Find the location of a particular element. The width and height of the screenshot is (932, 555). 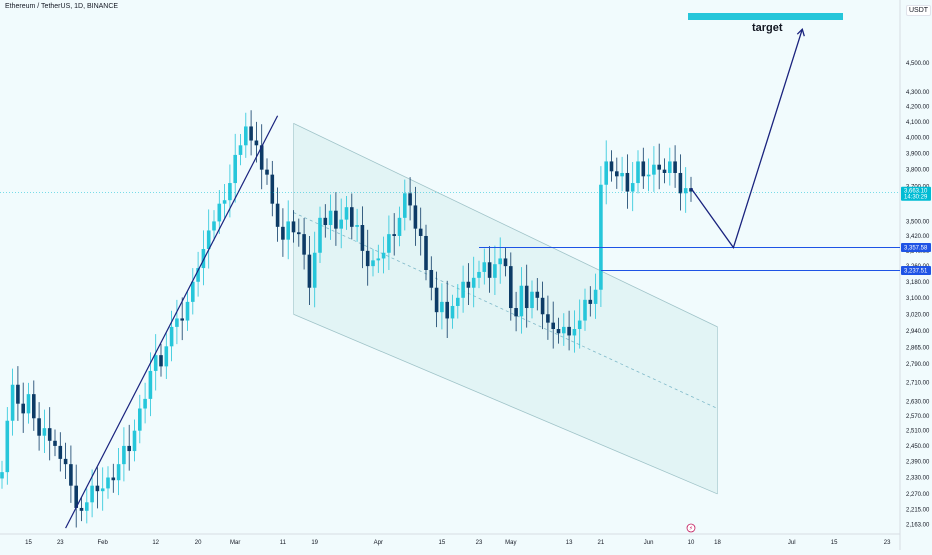

x-tick-label: 20 is located at coordinates (198, 543).